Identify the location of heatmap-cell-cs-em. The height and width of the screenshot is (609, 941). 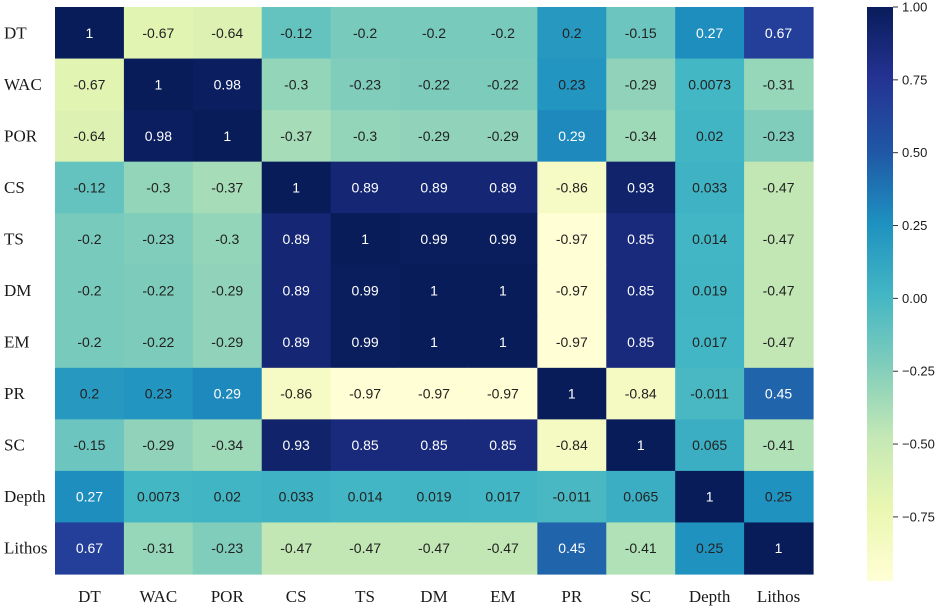
(503, 187).